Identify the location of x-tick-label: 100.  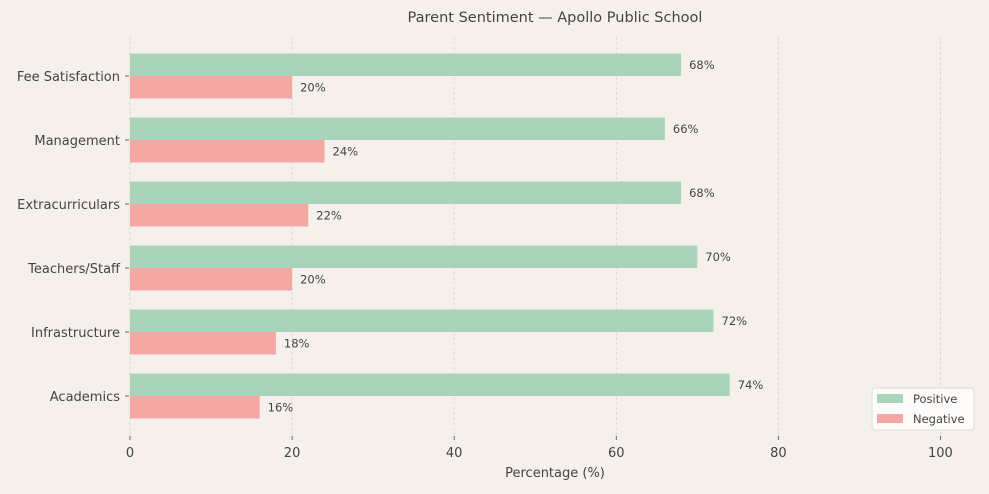
(940, 453).